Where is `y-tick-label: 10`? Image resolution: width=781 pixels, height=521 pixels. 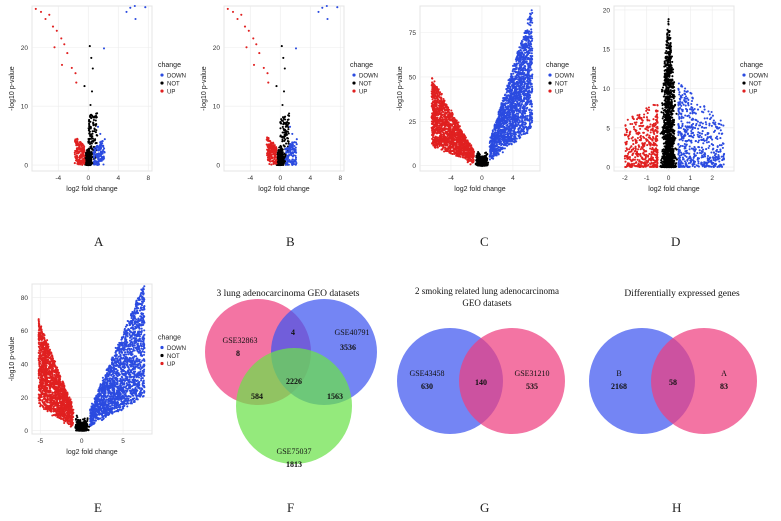 y-tick-label: 10 is located at coordinates (25, 107).